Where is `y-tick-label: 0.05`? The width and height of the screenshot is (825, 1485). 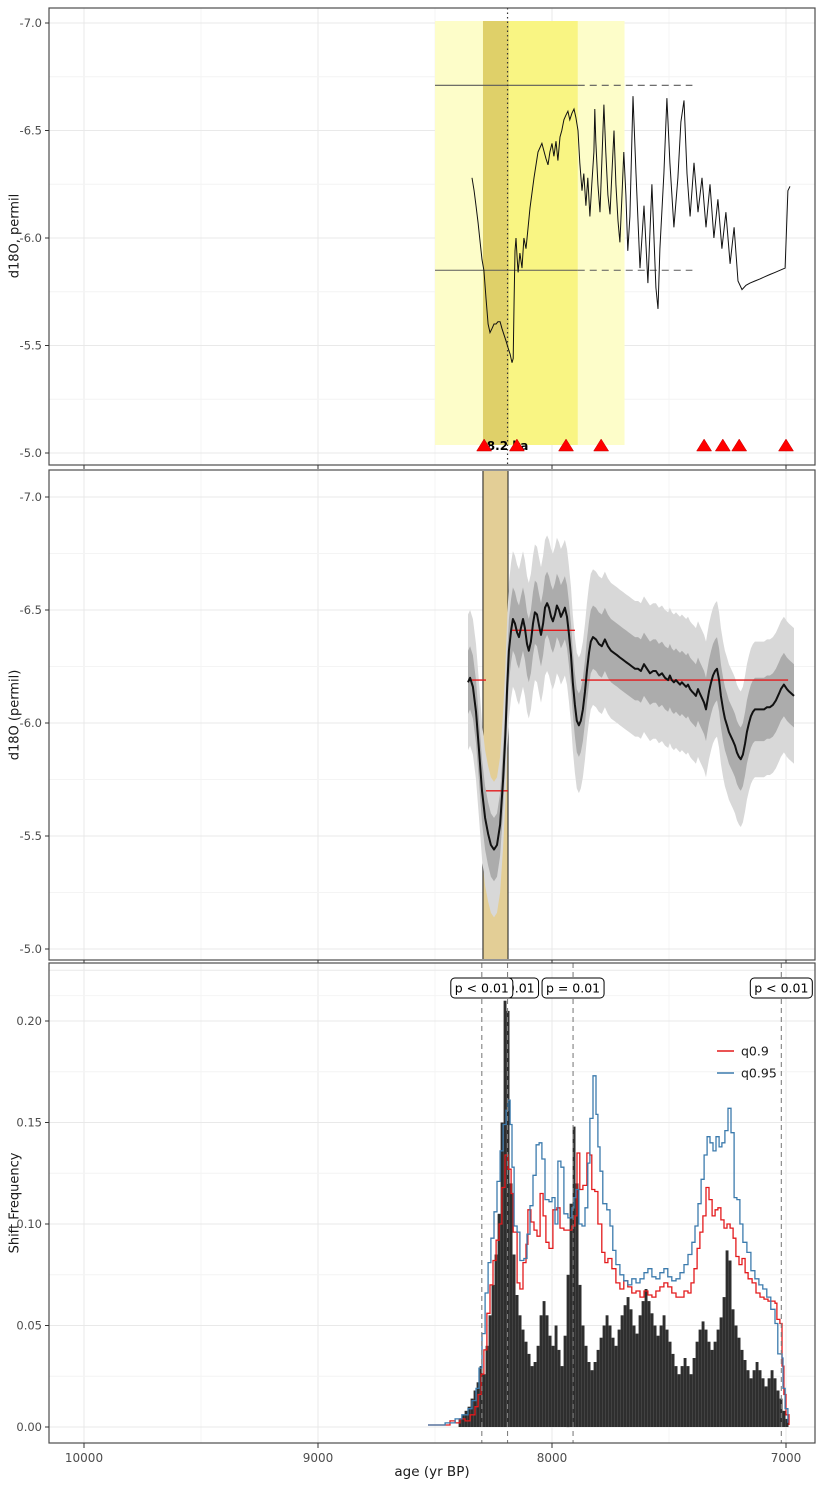 y-tick-label: 0.05 is located at coordinates (29, 1326).